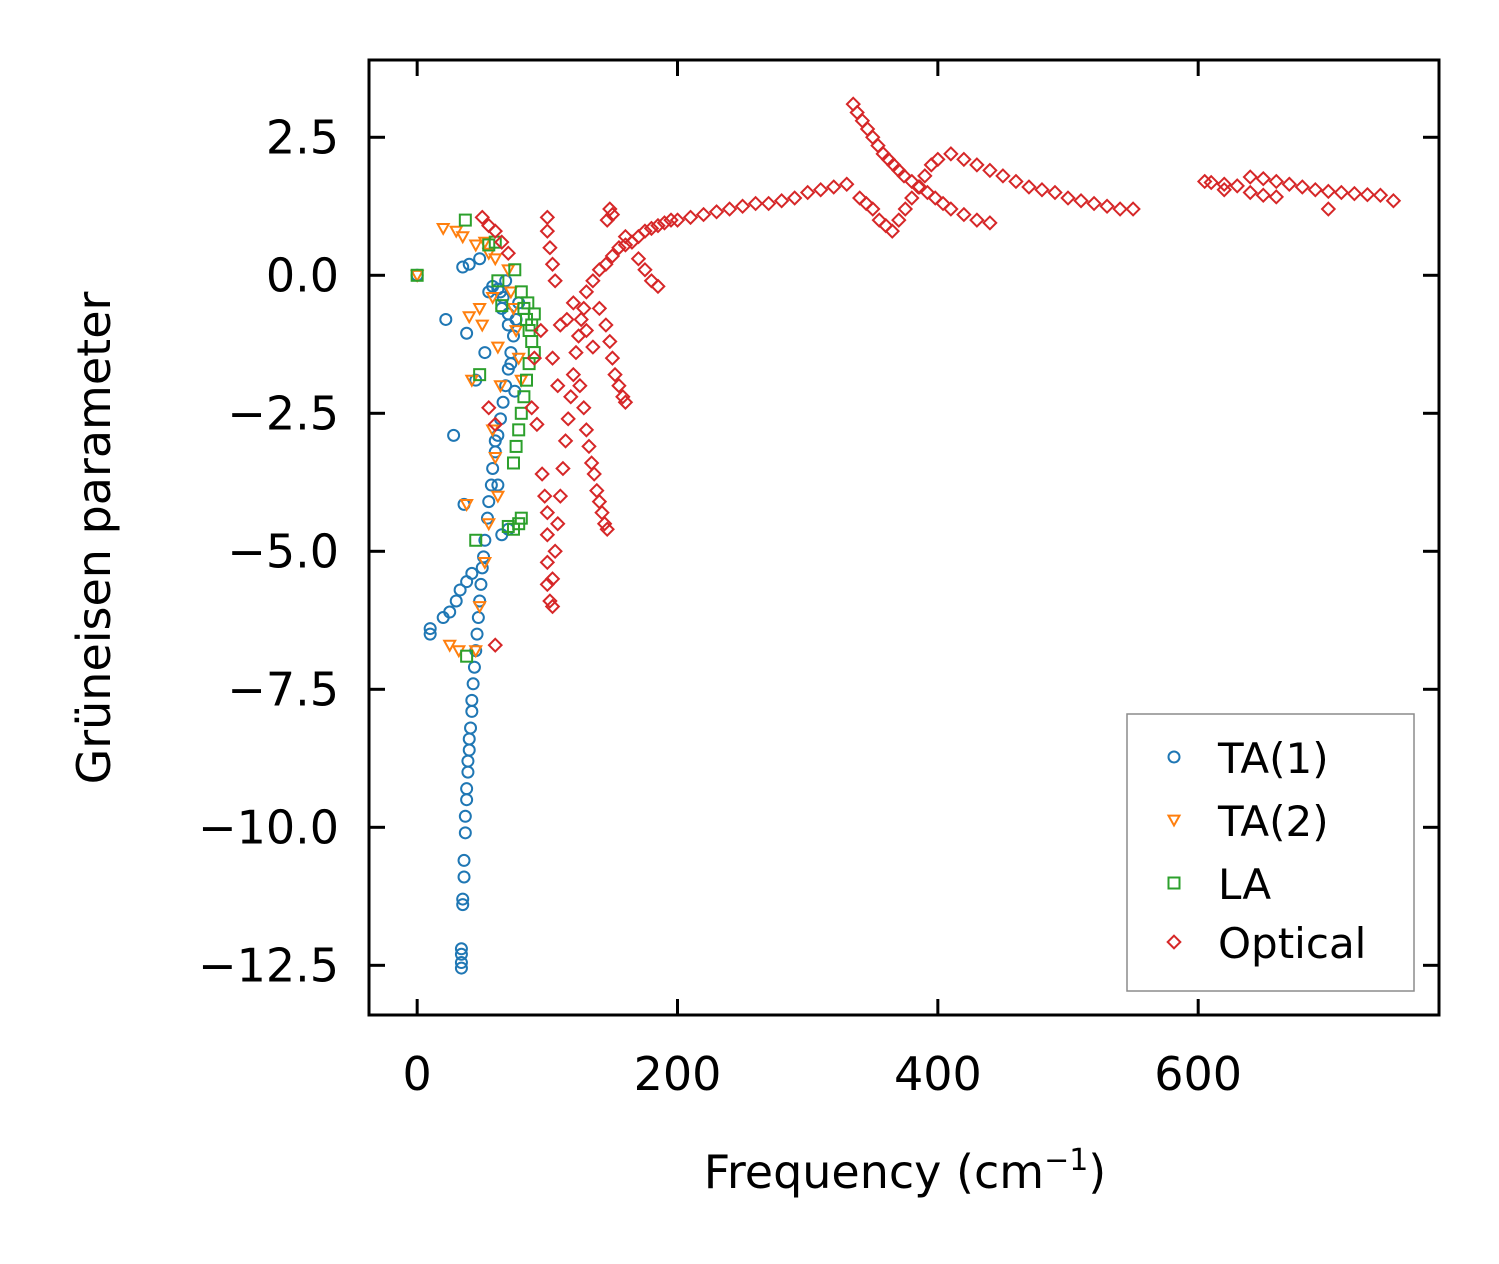 The width and height of the screenshot is (1499, 1264). Describe the element at coordinates (1270, 852) in the screenshot. I see `legend-box` at that location.